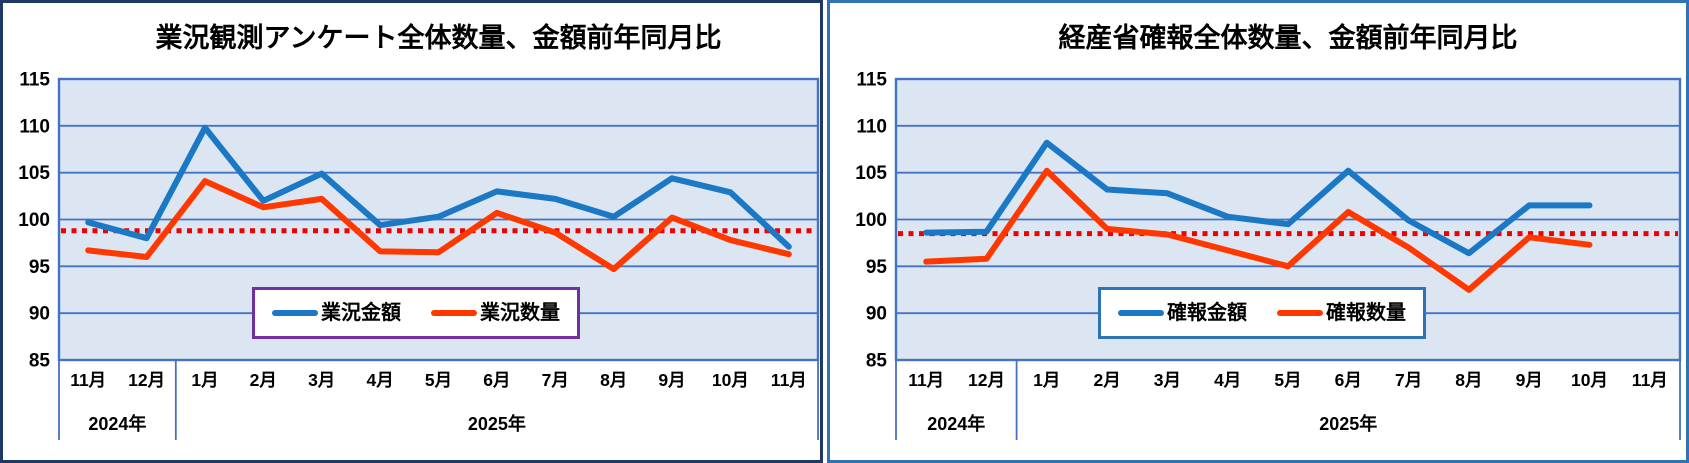  I want to click on legend-item-amount: 確報金額, so click(1182, 313).